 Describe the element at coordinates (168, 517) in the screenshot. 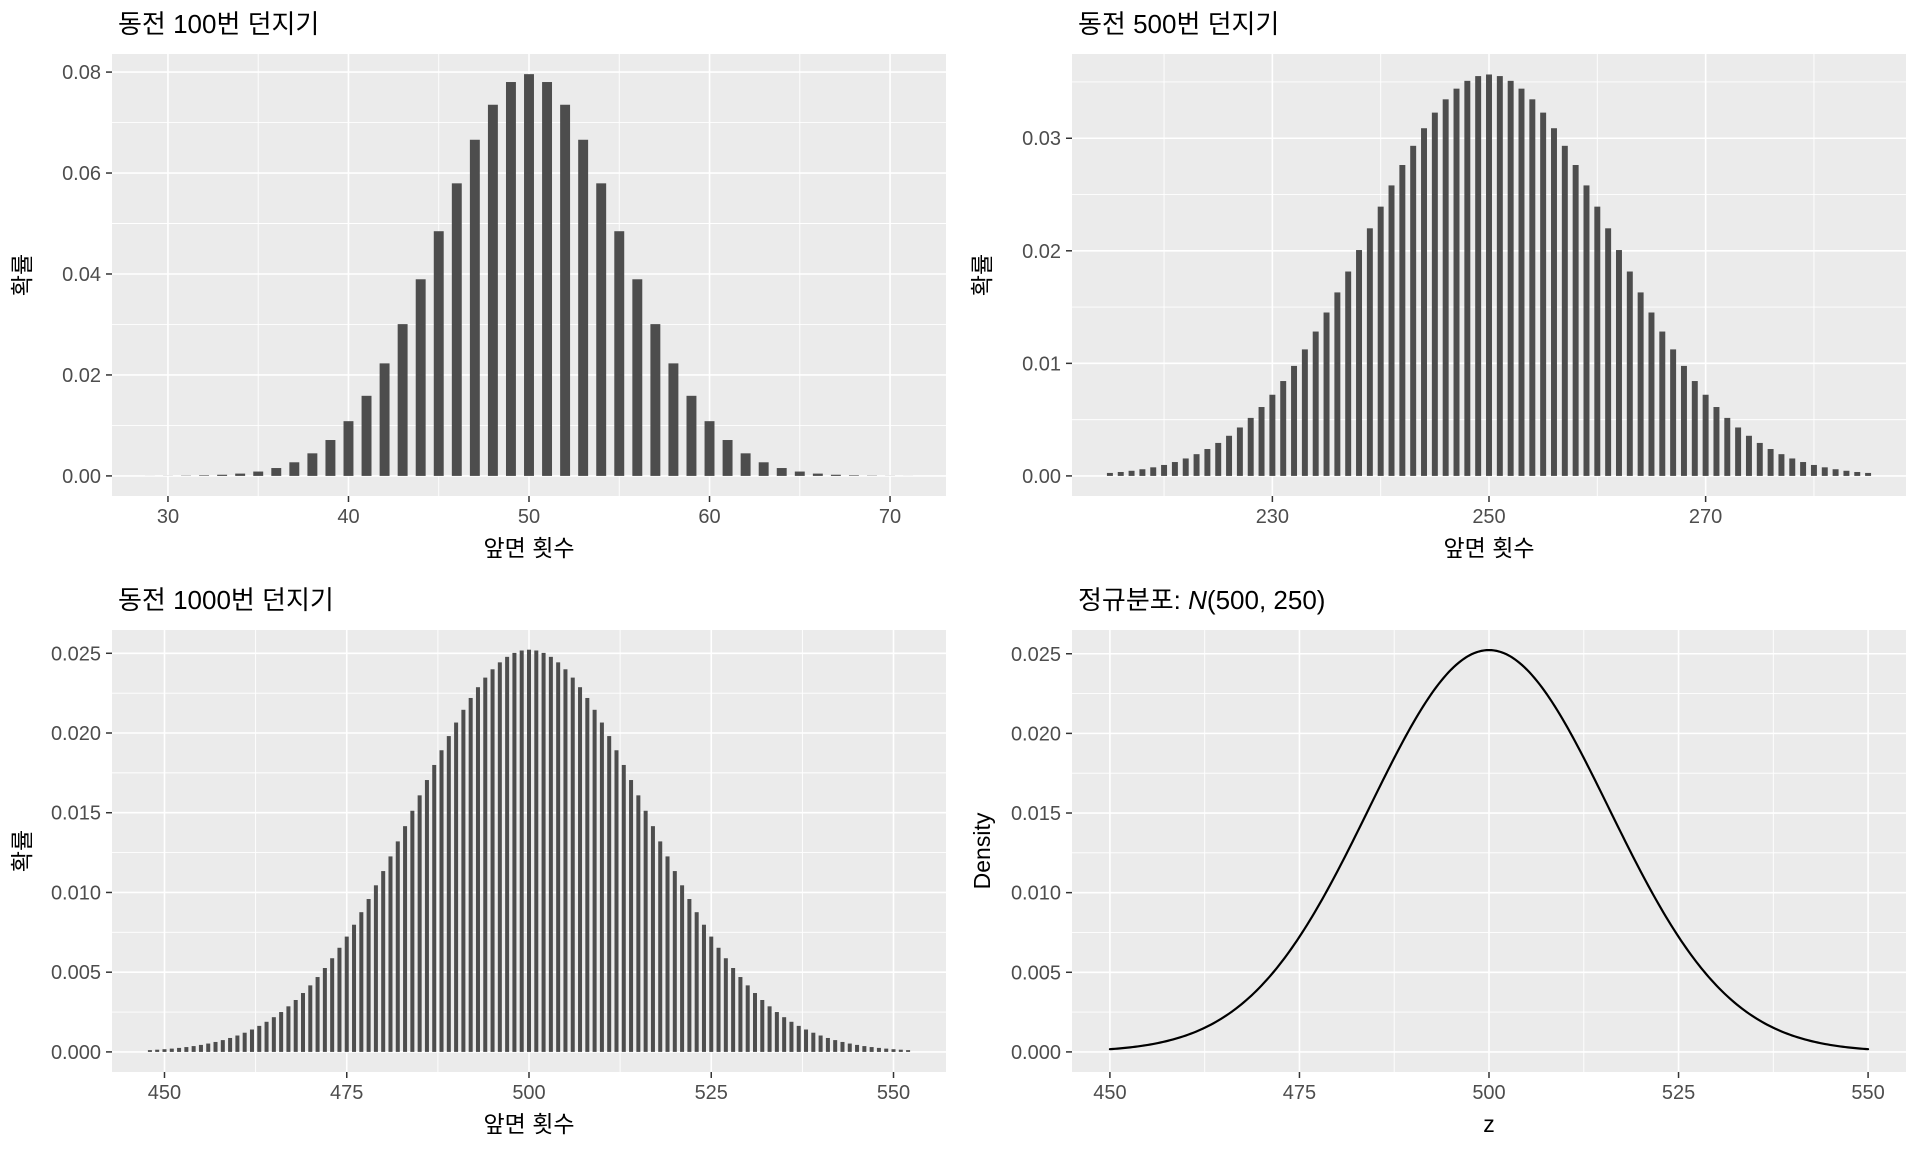

I see `svg-text: 30` at that location.